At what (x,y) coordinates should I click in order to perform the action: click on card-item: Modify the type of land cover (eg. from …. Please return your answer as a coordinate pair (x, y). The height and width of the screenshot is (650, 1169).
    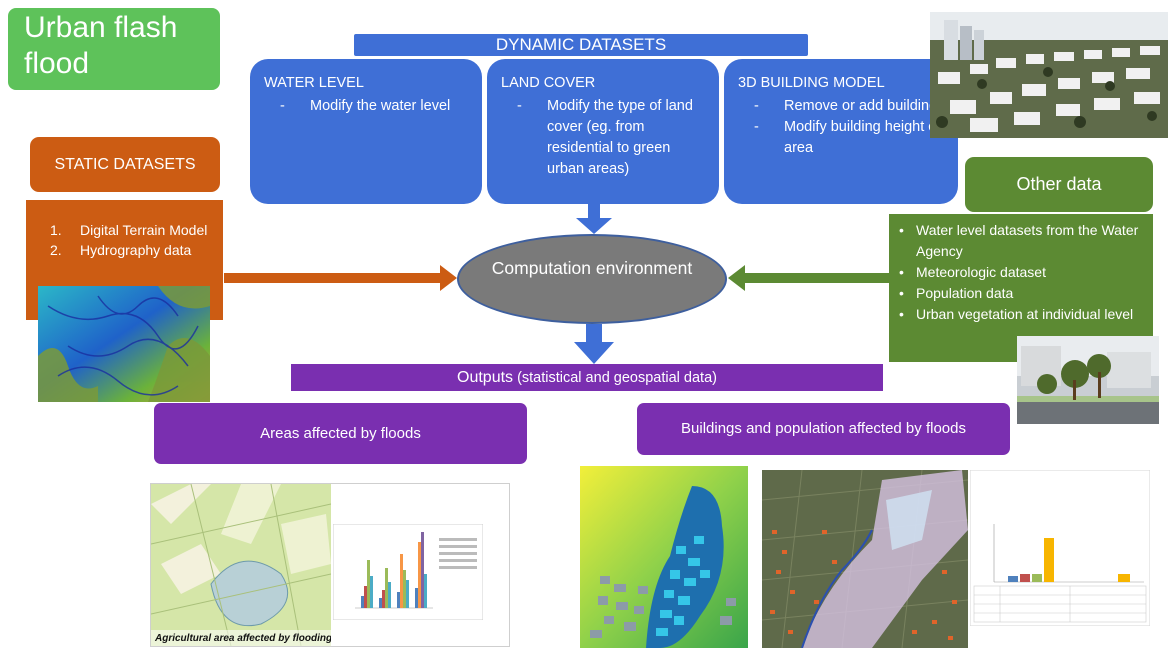
    Looking at the image, I should click on (604, 138).